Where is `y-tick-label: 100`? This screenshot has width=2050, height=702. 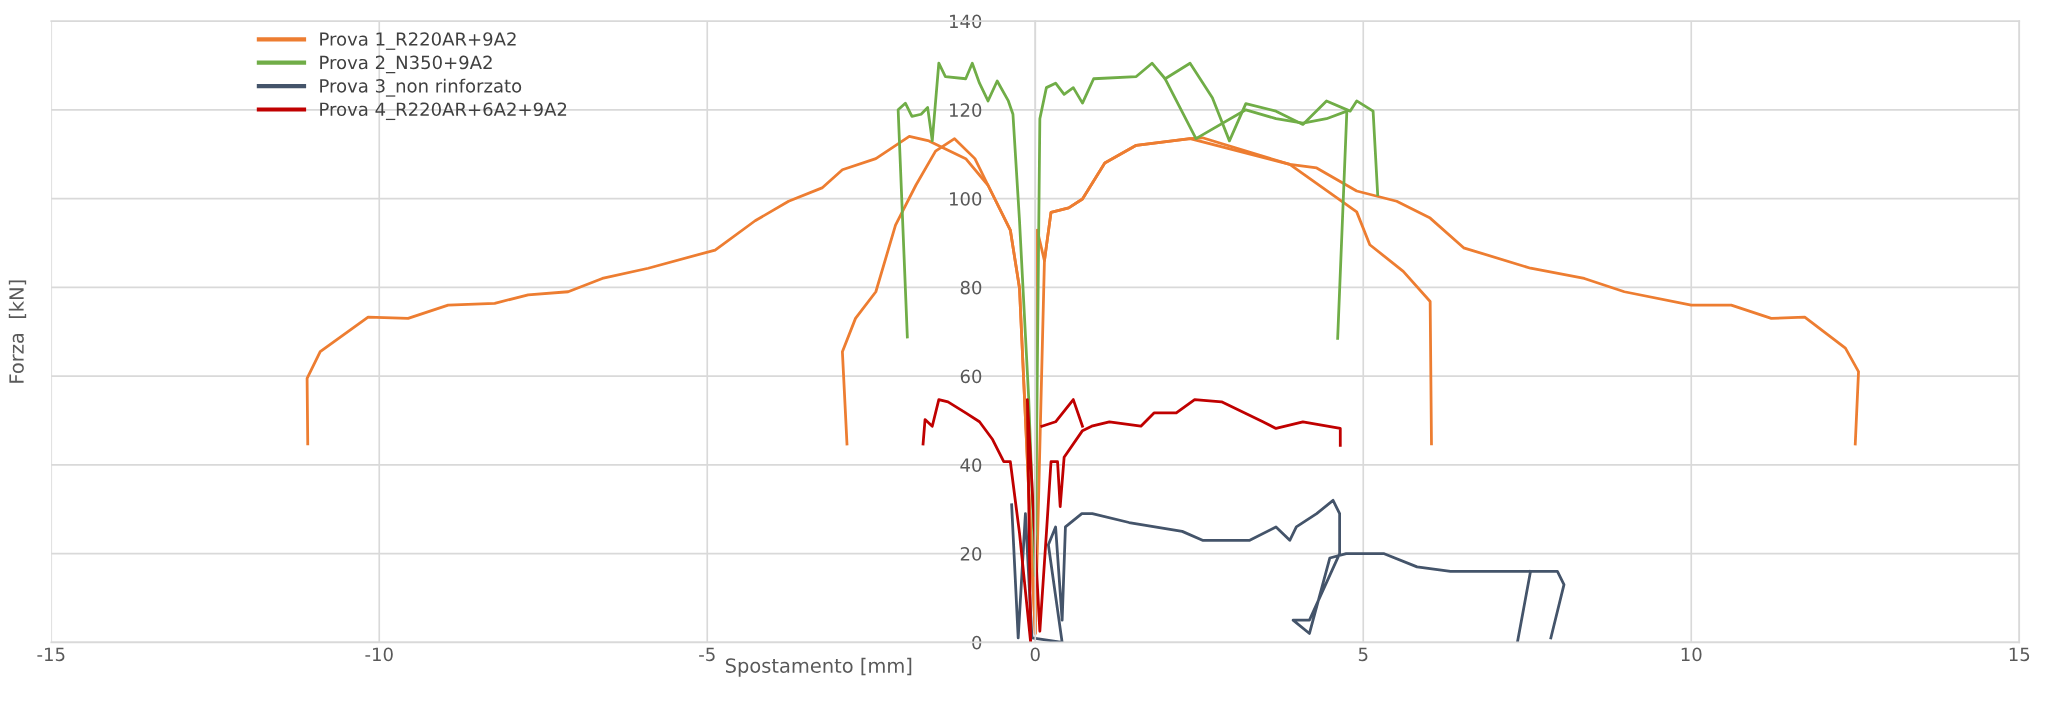
y-tick-label: 100 is located at coordinates (965, 199).